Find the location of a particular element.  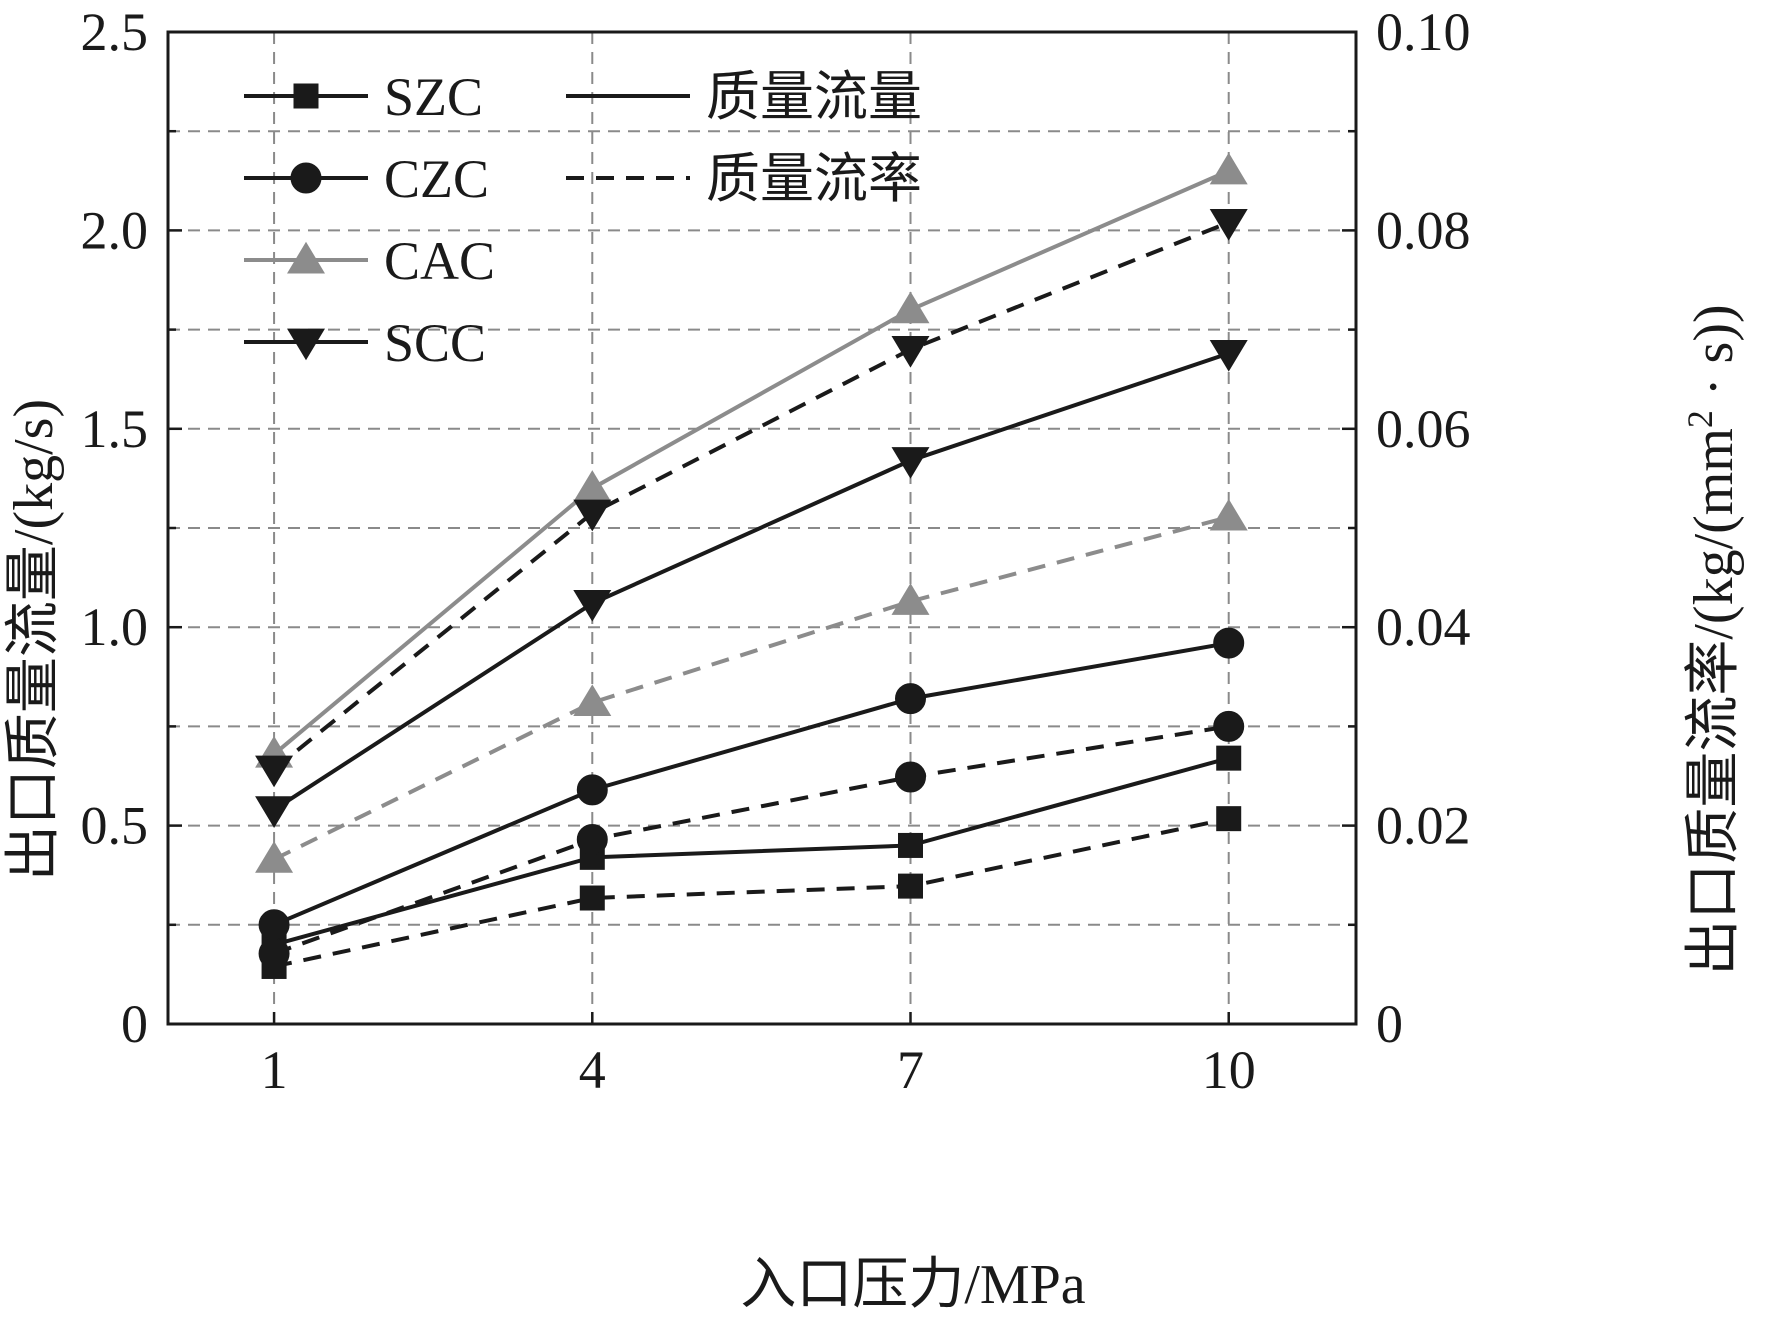

right-y-axis-title-superscript: 2 is located at coordinates (1700, 419).